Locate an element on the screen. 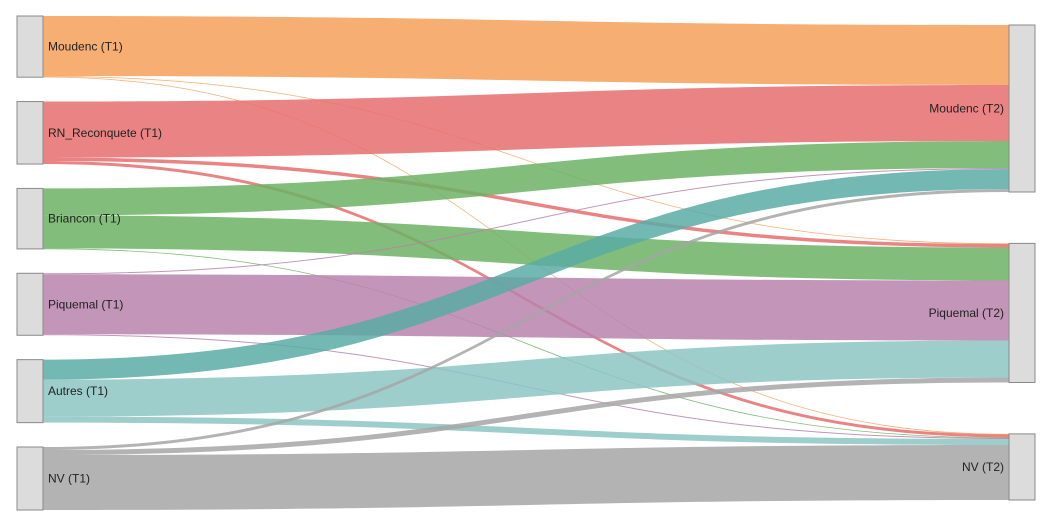 This screenshot has width=1055, height=519. node-label-moudenc_t2: Moudenc (T2) is located at coordinates (966, 109).